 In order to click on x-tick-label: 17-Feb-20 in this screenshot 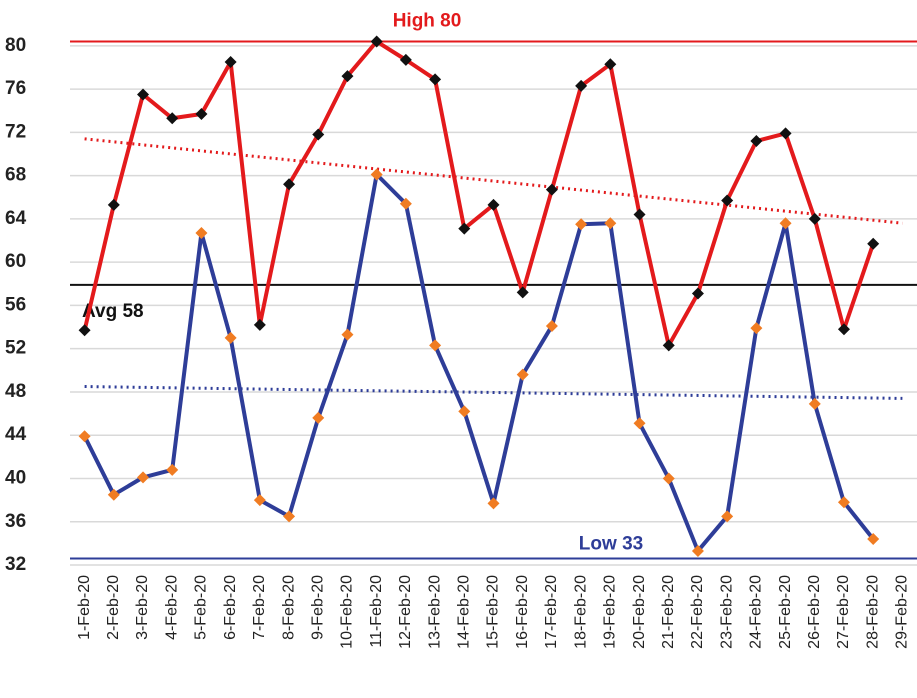, I will do `click(551, 612)`.